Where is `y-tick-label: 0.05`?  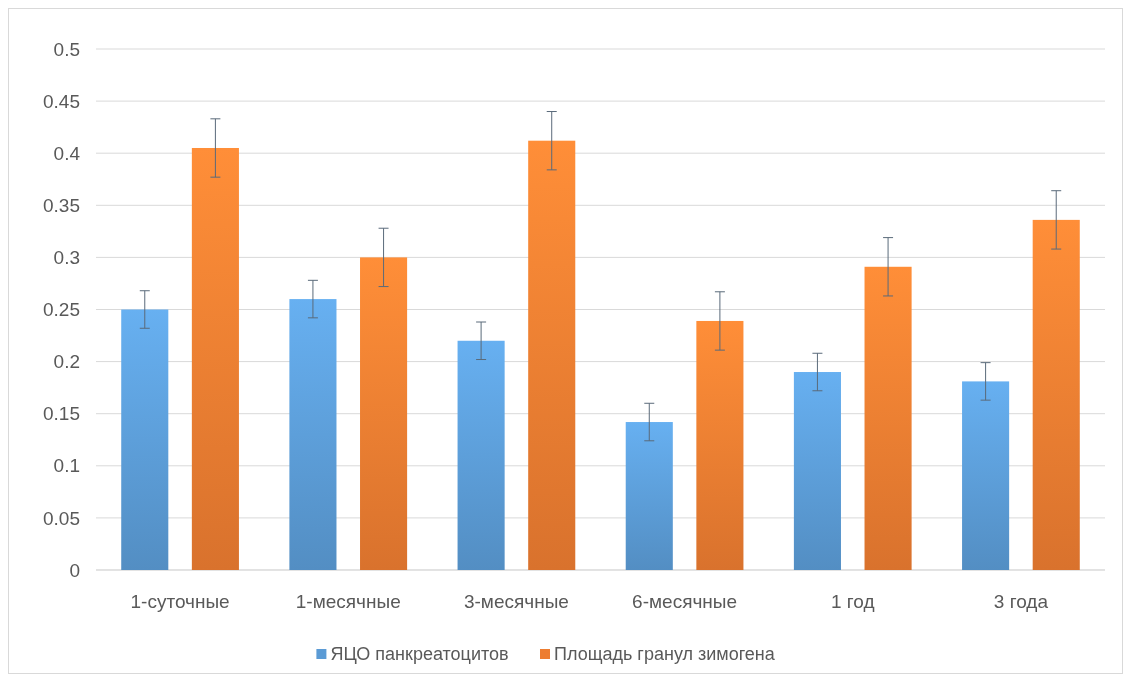
y-tick-label: 0.05 is located at coordinates (61, 518).